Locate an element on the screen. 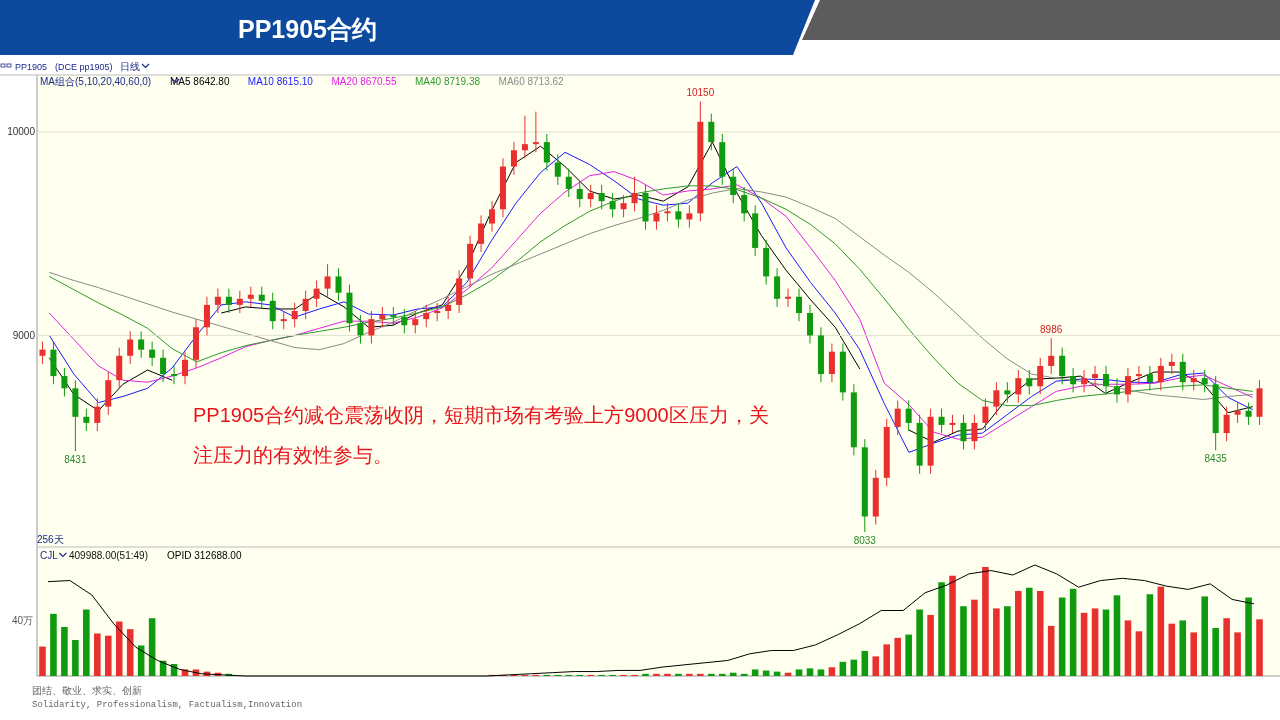  annotation: 256天 is located at coordinates (50, 539).